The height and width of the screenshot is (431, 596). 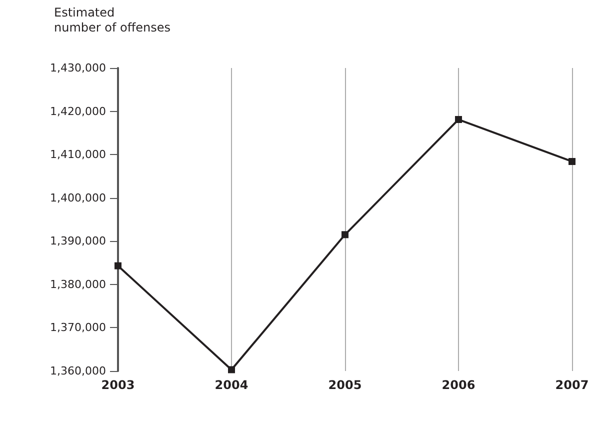 What do you see at coordinates (572, 385) in the screenshot?
I see `x-tick-label: 2007` at bounding box center [572, 385].